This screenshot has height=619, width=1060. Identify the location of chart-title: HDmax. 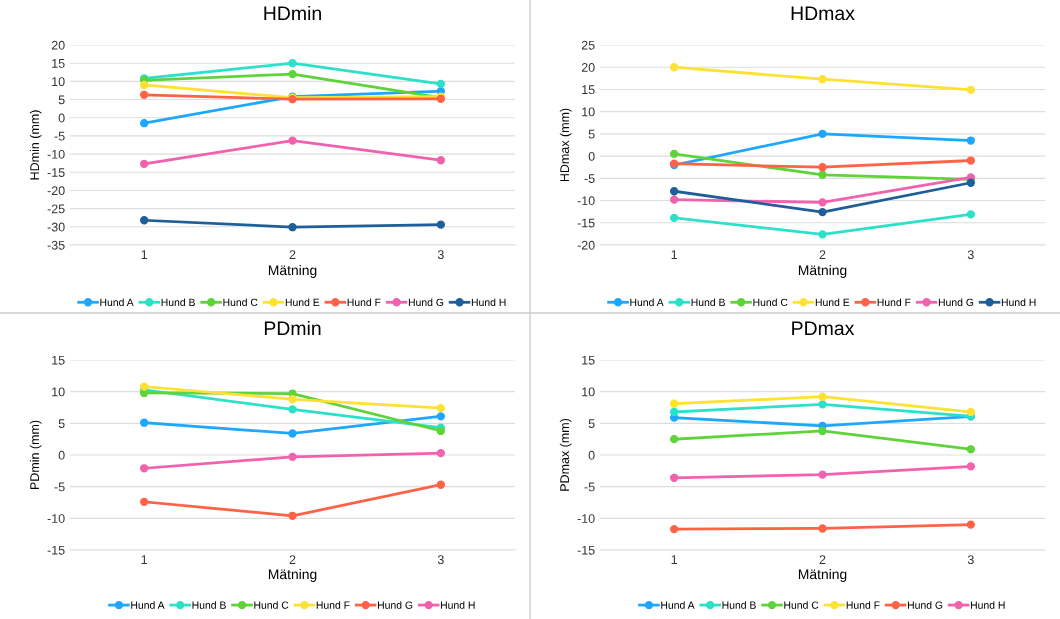
(823, 13).